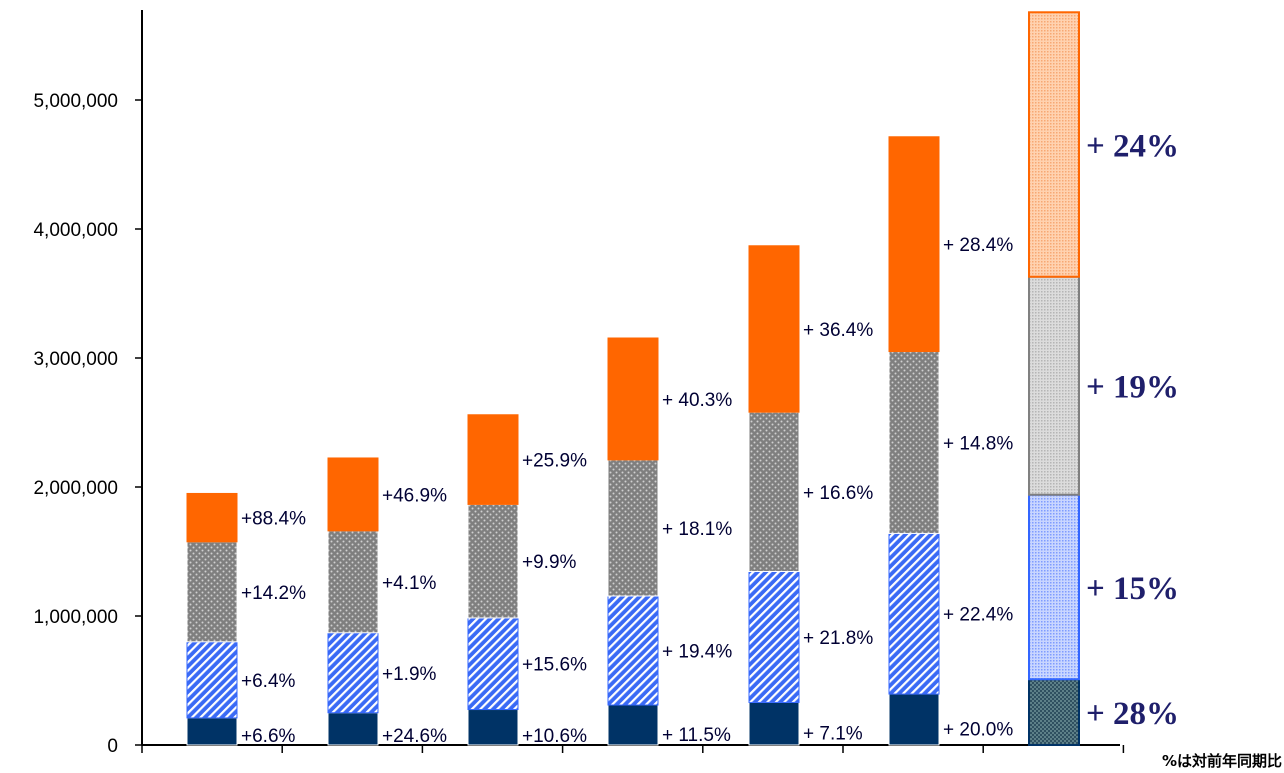  Describe the element at coordinates (833, 734) in the screenshot. I see `growth-label: + 7.1%` at that location.